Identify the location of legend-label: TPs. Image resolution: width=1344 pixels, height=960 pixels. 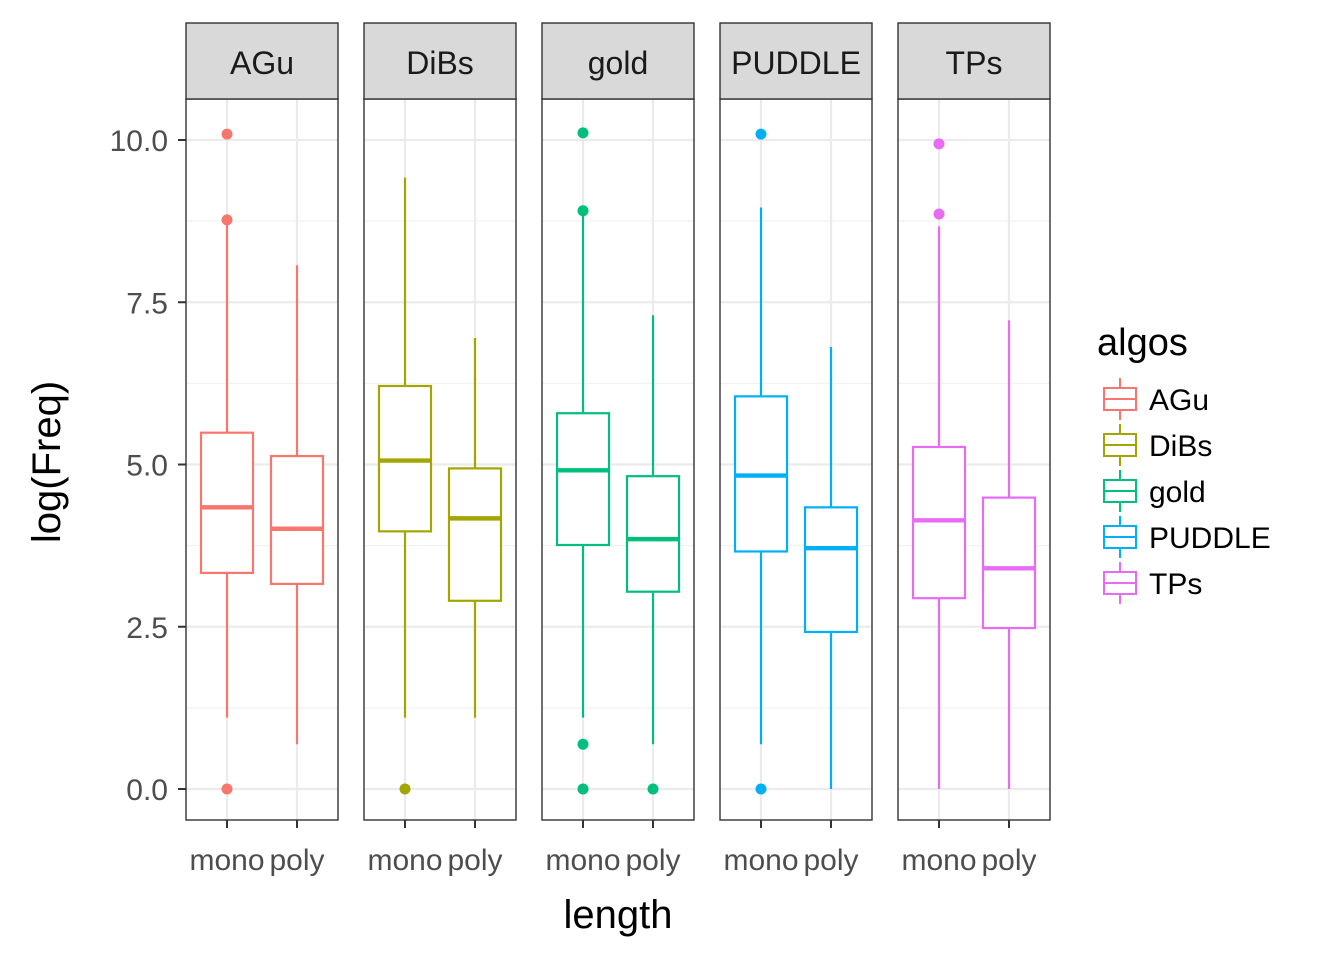
(1175, 584).